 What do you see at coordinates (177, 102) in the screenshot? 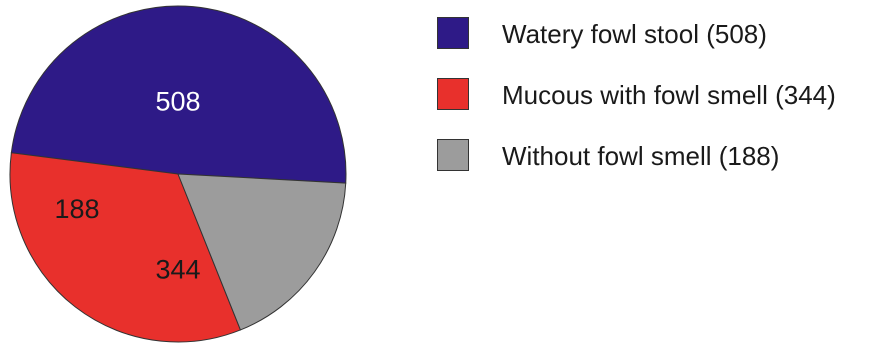
I see `slice-label-watery-fowl-stool: 508` at bounding box center [177, 102].